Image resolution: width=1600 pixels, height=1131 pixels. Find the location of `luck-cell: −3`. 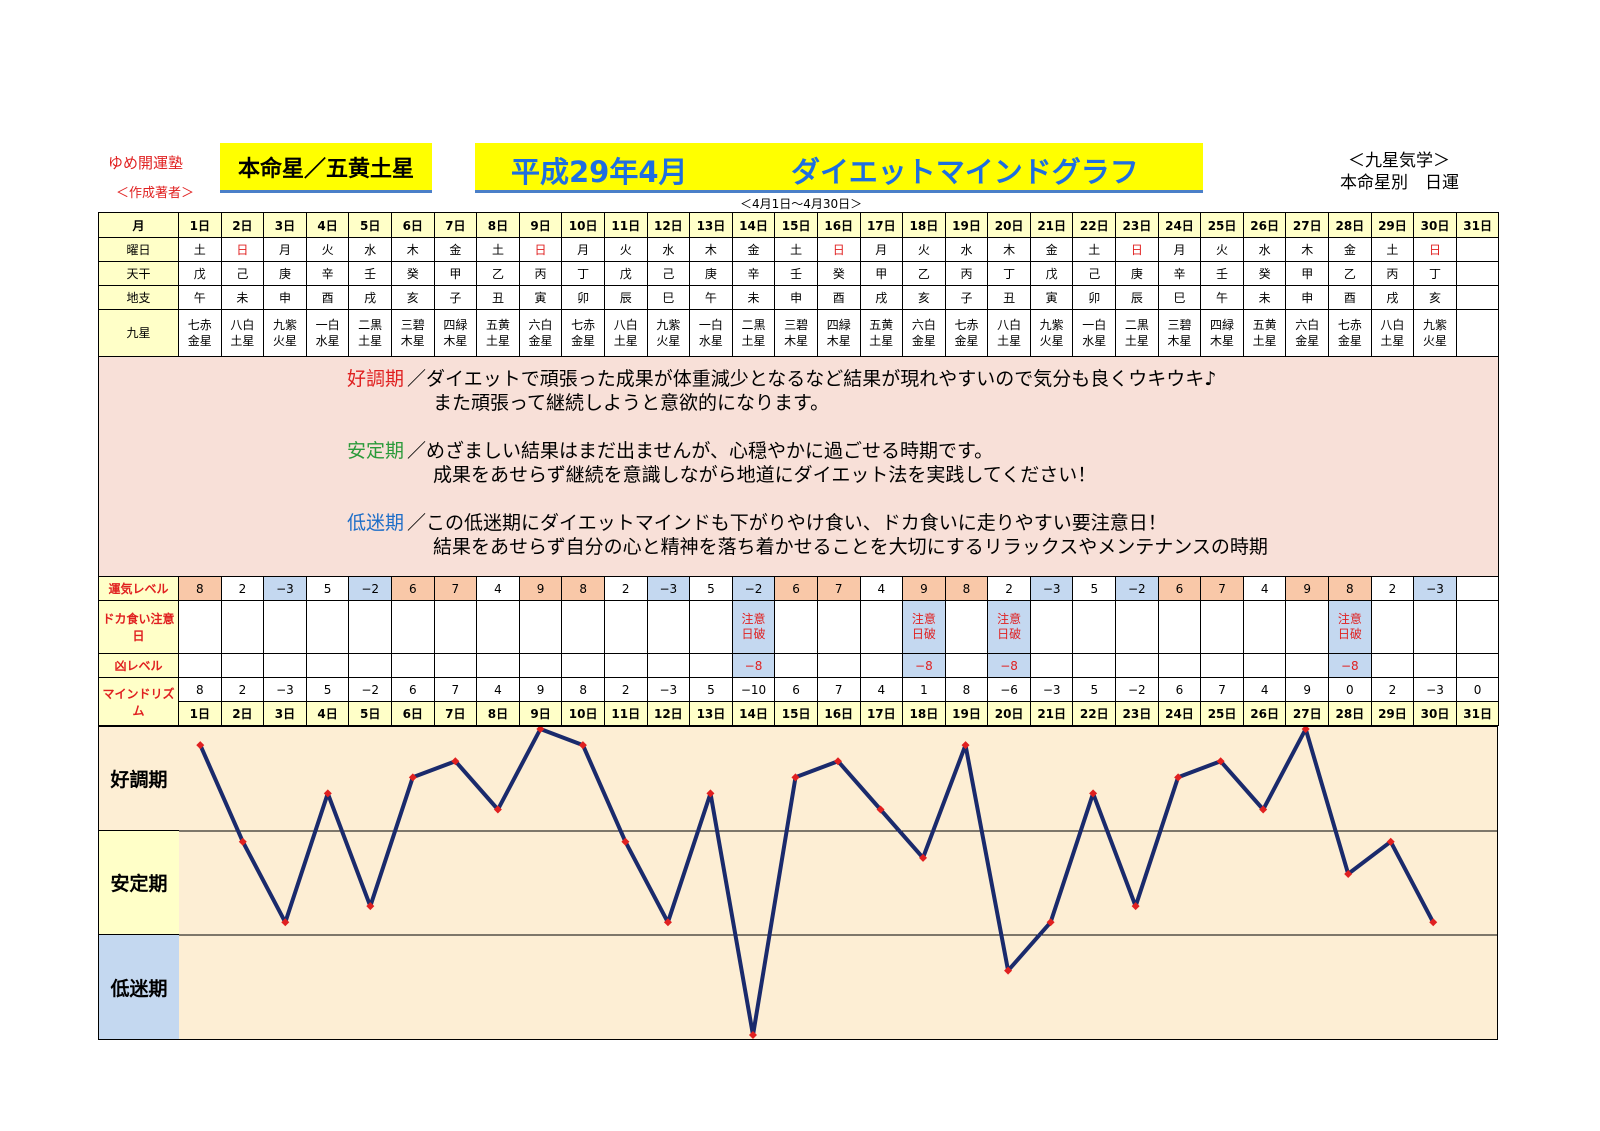

luck-cell: −3 is located at coordinates (285, 588).